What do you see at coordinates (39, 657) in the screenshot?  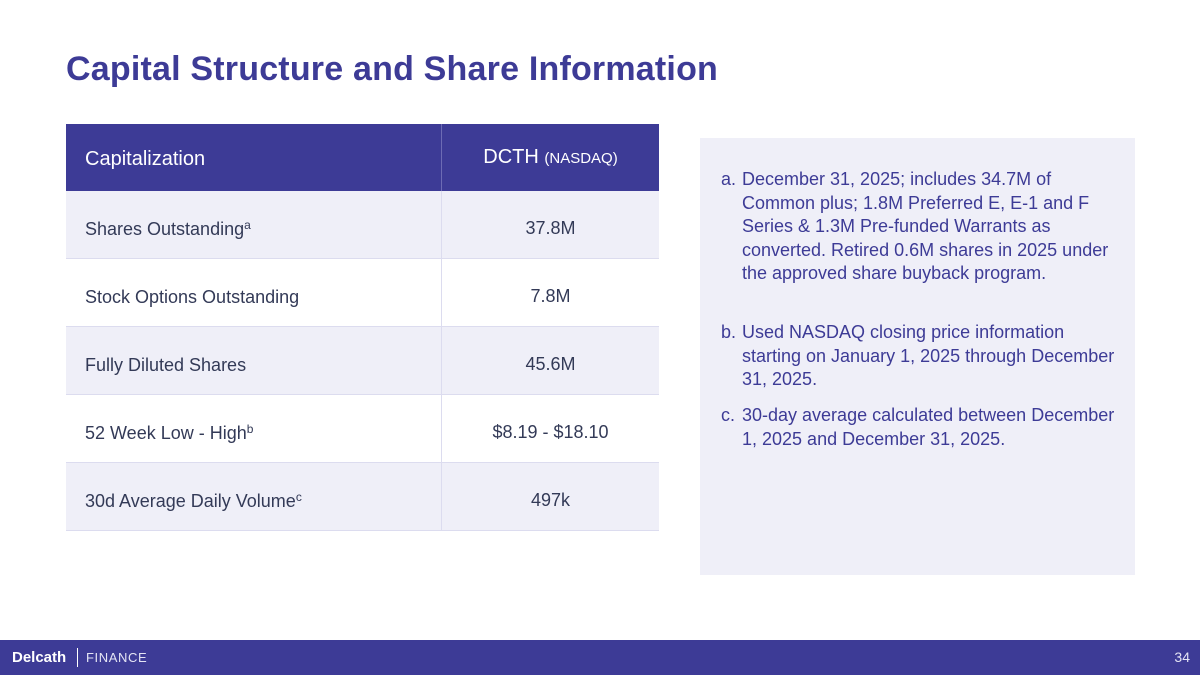 I see `company-logo: Delcath` at bounding box center [39, 657].